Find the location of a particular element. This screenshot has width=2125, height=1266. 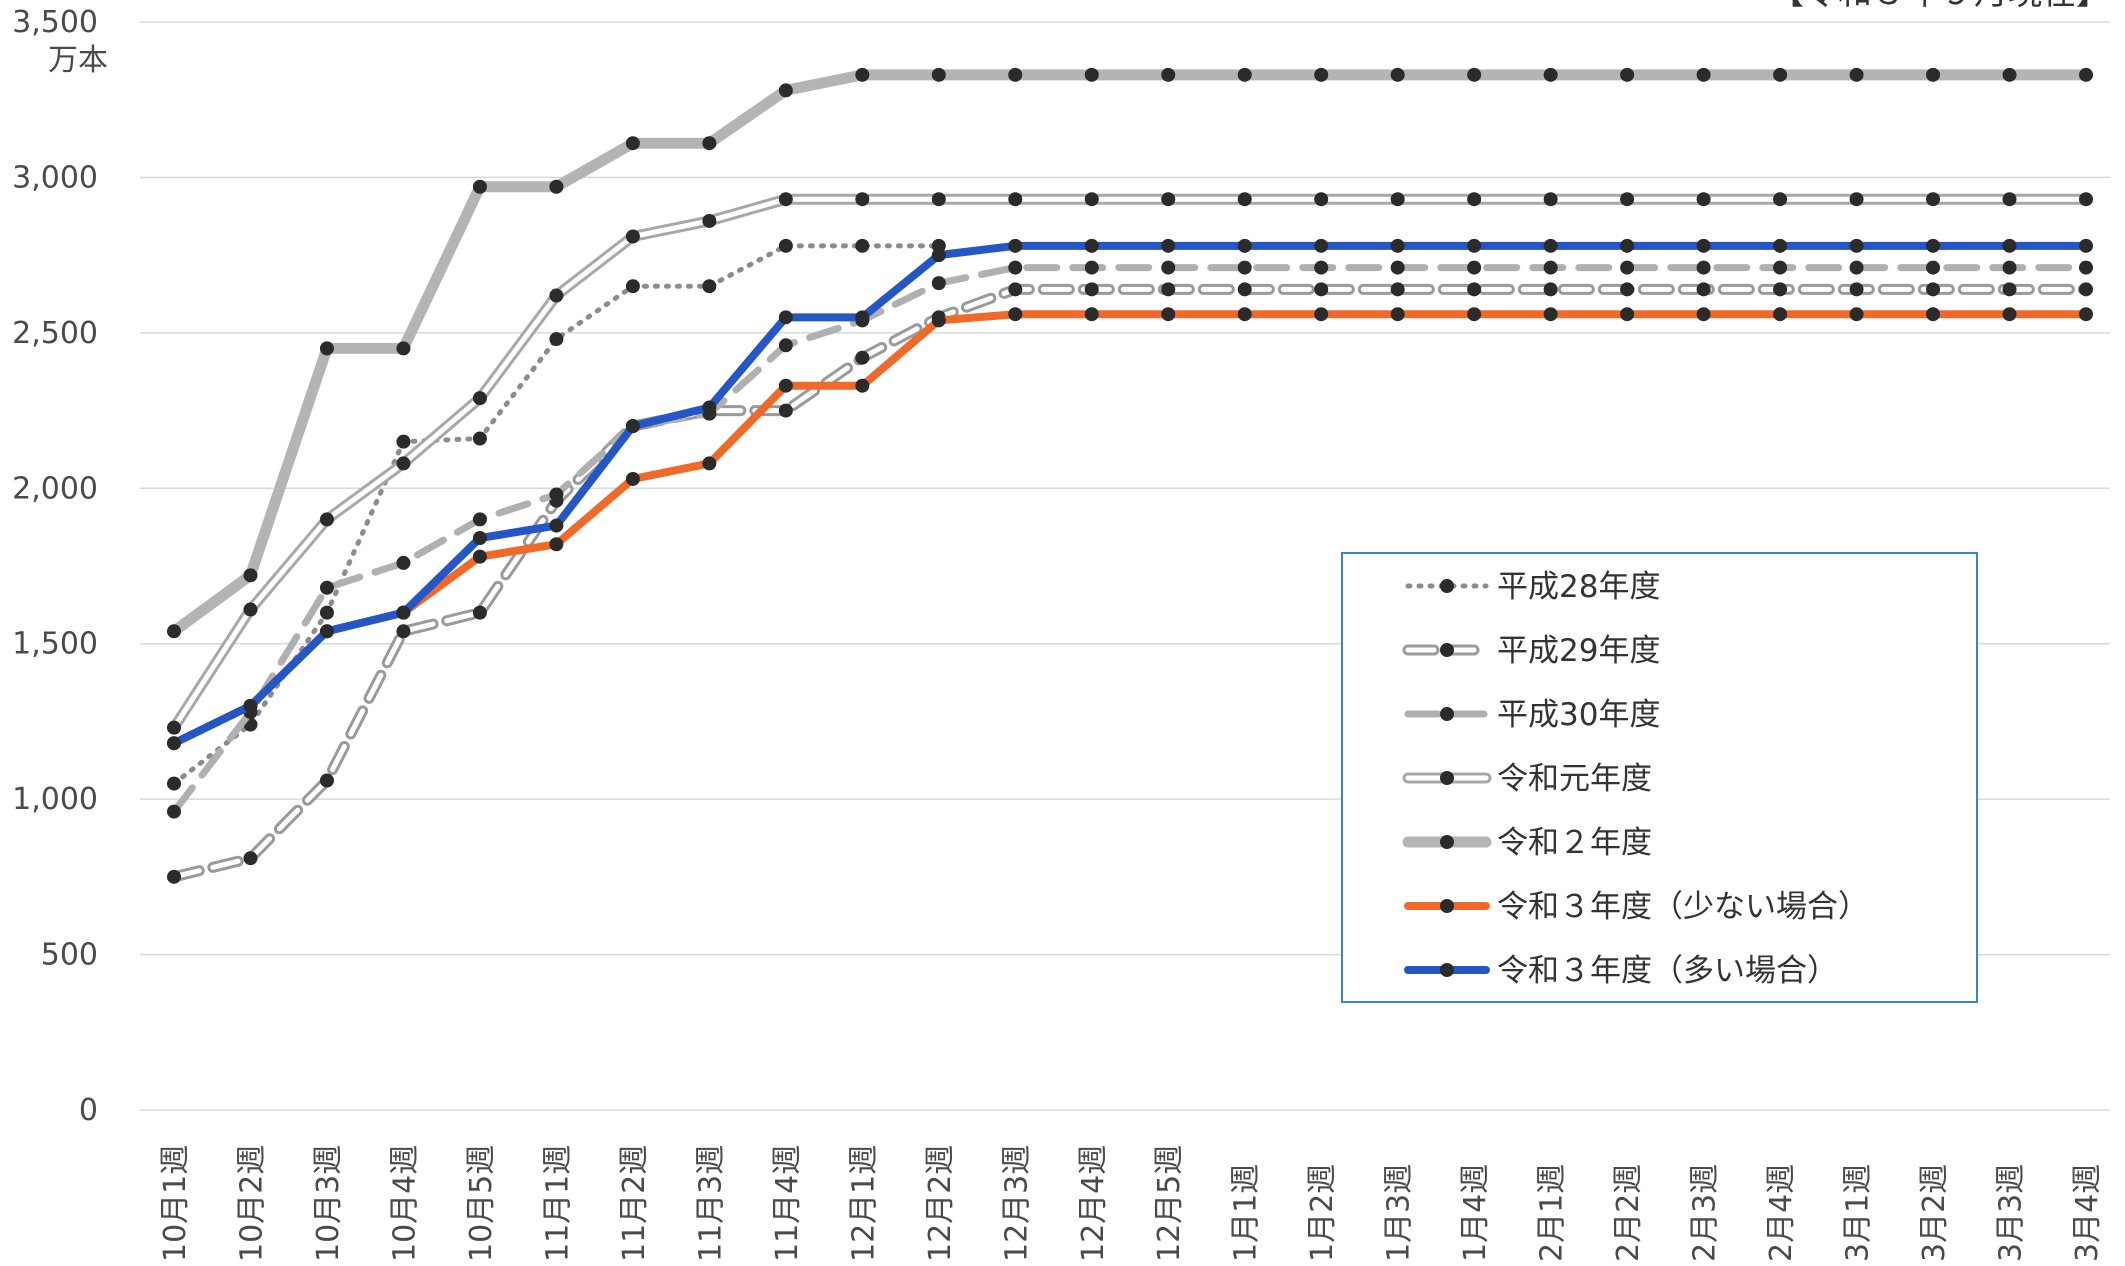

x-tick-label: 10月5週 is located at coordinates (481, 1203).